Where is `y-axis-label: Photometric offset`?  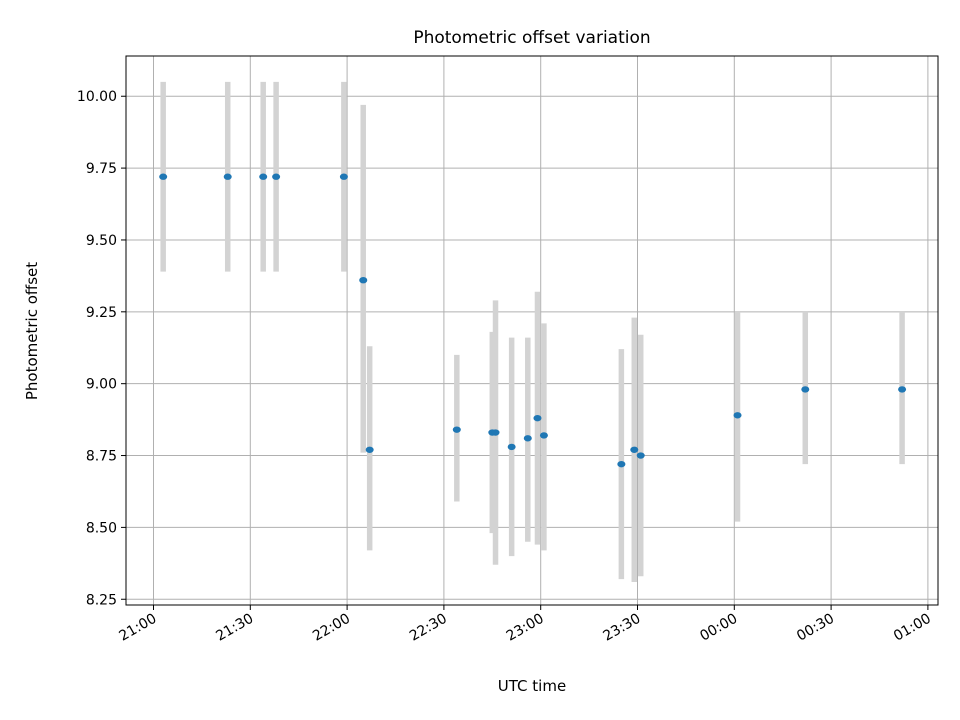
y-axis-label: Photometric offset is located at coordinates (32, 331).